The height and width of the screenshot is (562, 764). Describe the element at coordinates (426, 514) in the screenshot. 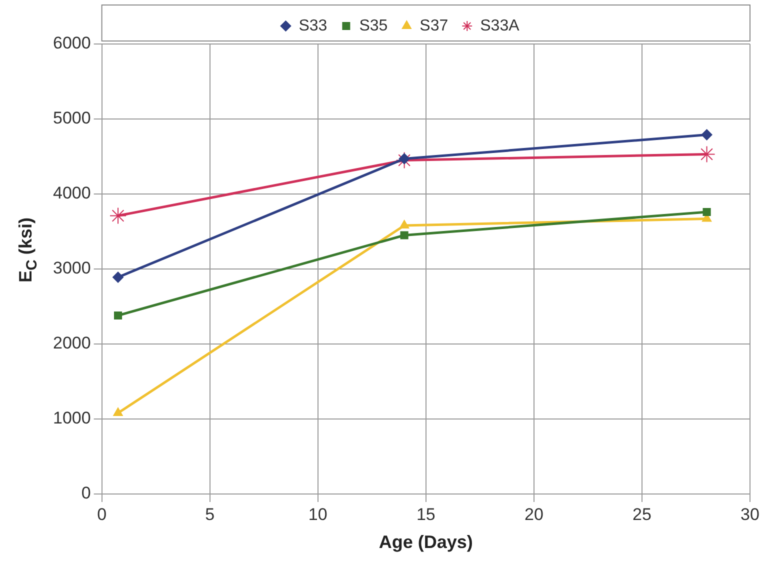

I see `x-tick-label: 15` at that location.